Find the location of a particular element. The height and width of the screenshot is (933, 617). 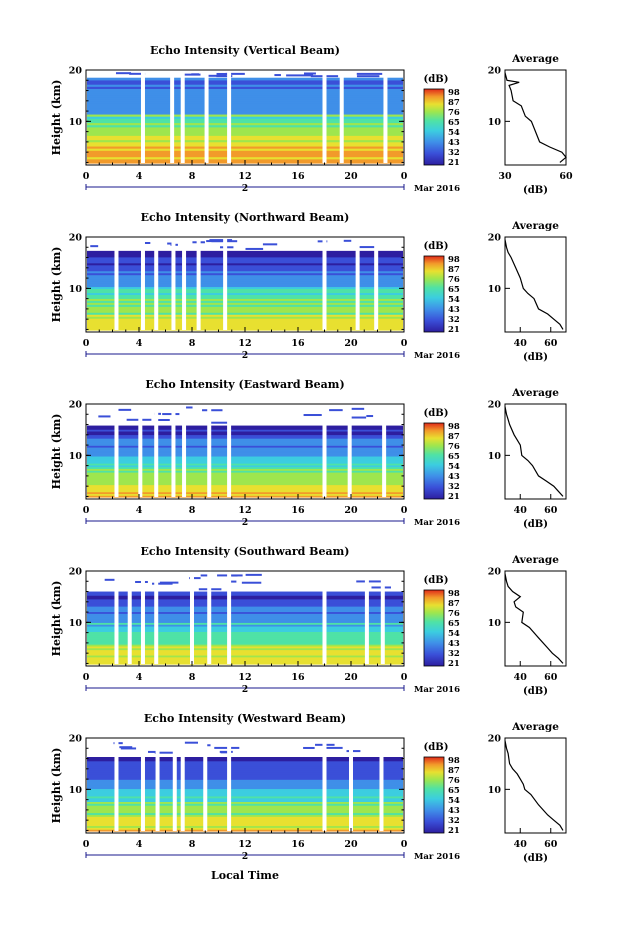

x-tick-label: 16 is located at coordinates (298, 176).